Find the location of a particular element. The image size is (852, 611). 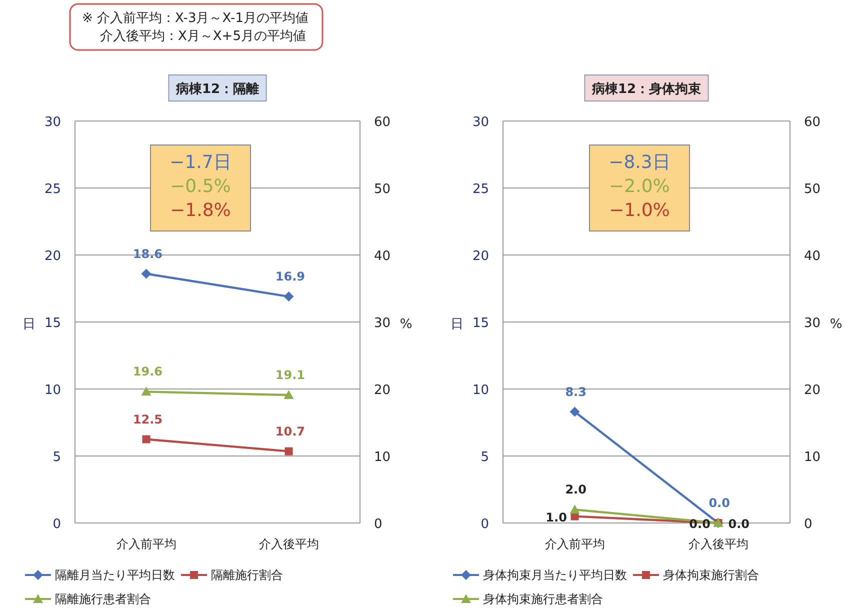

legend-label: 身体拘束施行患者割合 is located at coordinates (543, 599).